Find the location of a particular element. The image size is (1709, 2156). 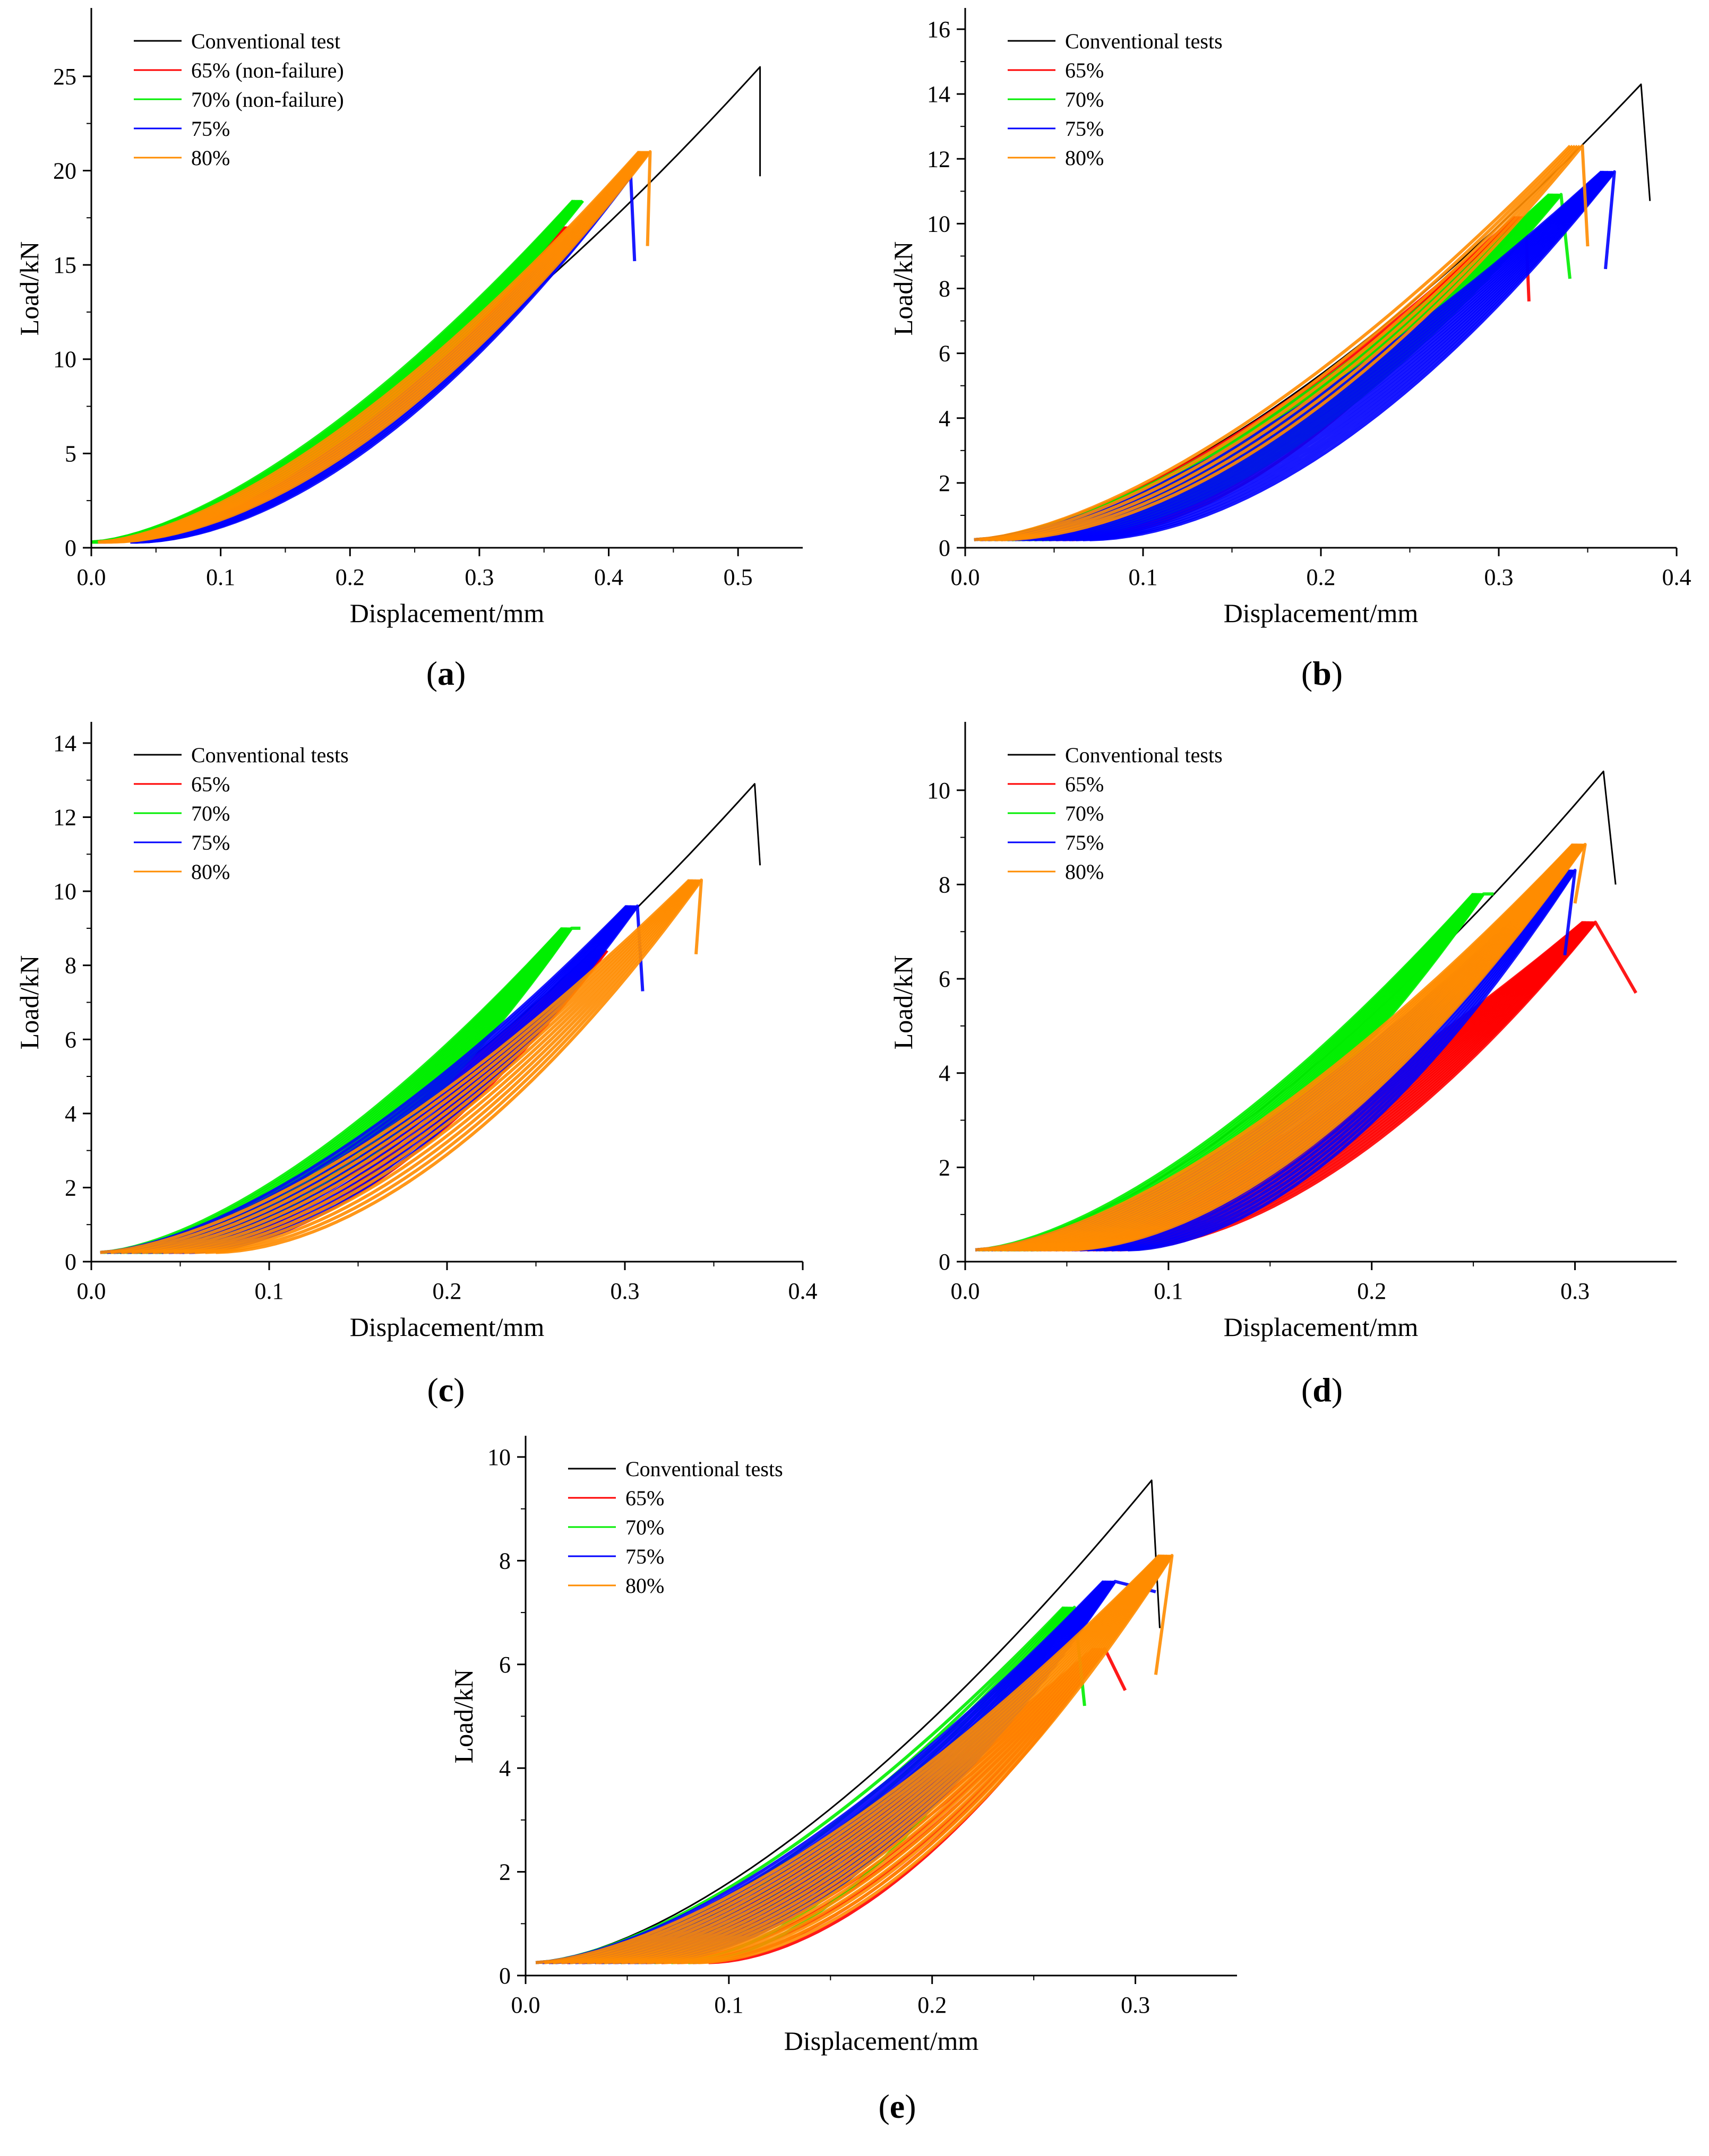

y-tick-label-b-3: 6 is located at coordinates (944, 354).